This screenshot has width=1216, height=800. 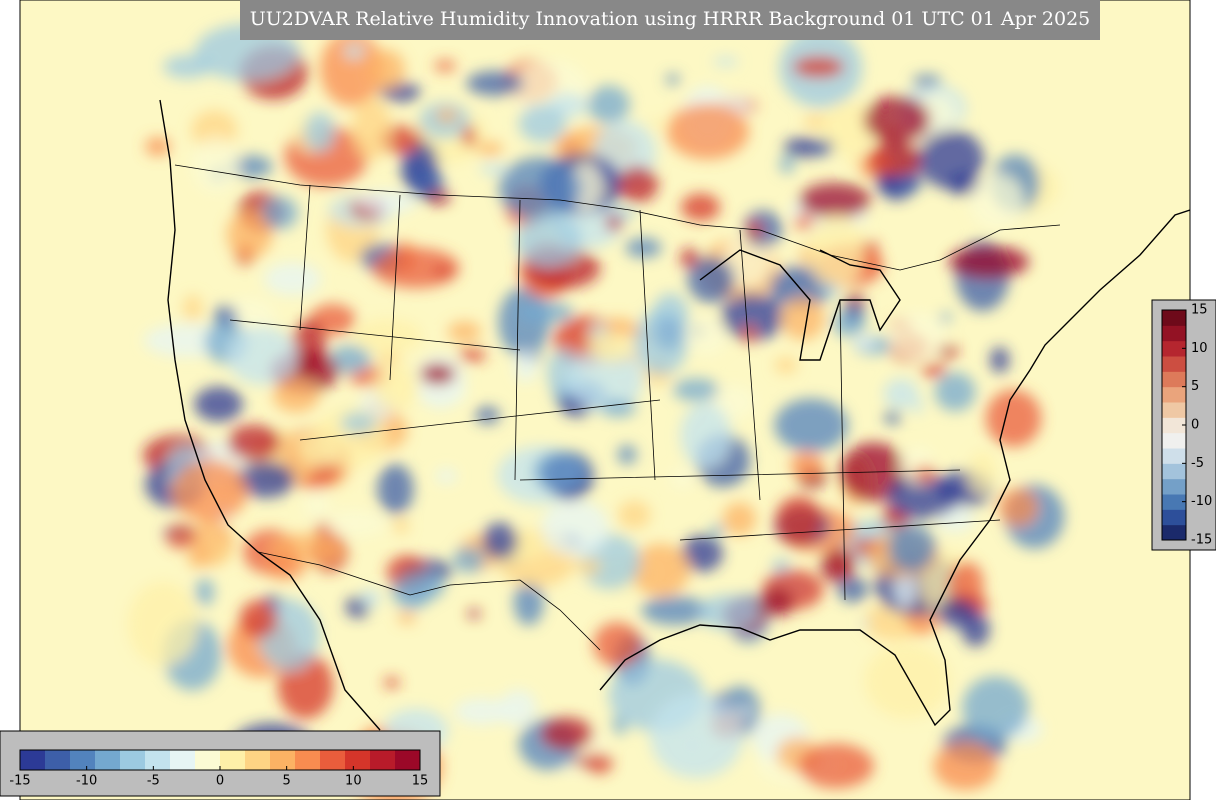 I want to click on colorbar-tick-label: 10, so click(x=353, y=781).